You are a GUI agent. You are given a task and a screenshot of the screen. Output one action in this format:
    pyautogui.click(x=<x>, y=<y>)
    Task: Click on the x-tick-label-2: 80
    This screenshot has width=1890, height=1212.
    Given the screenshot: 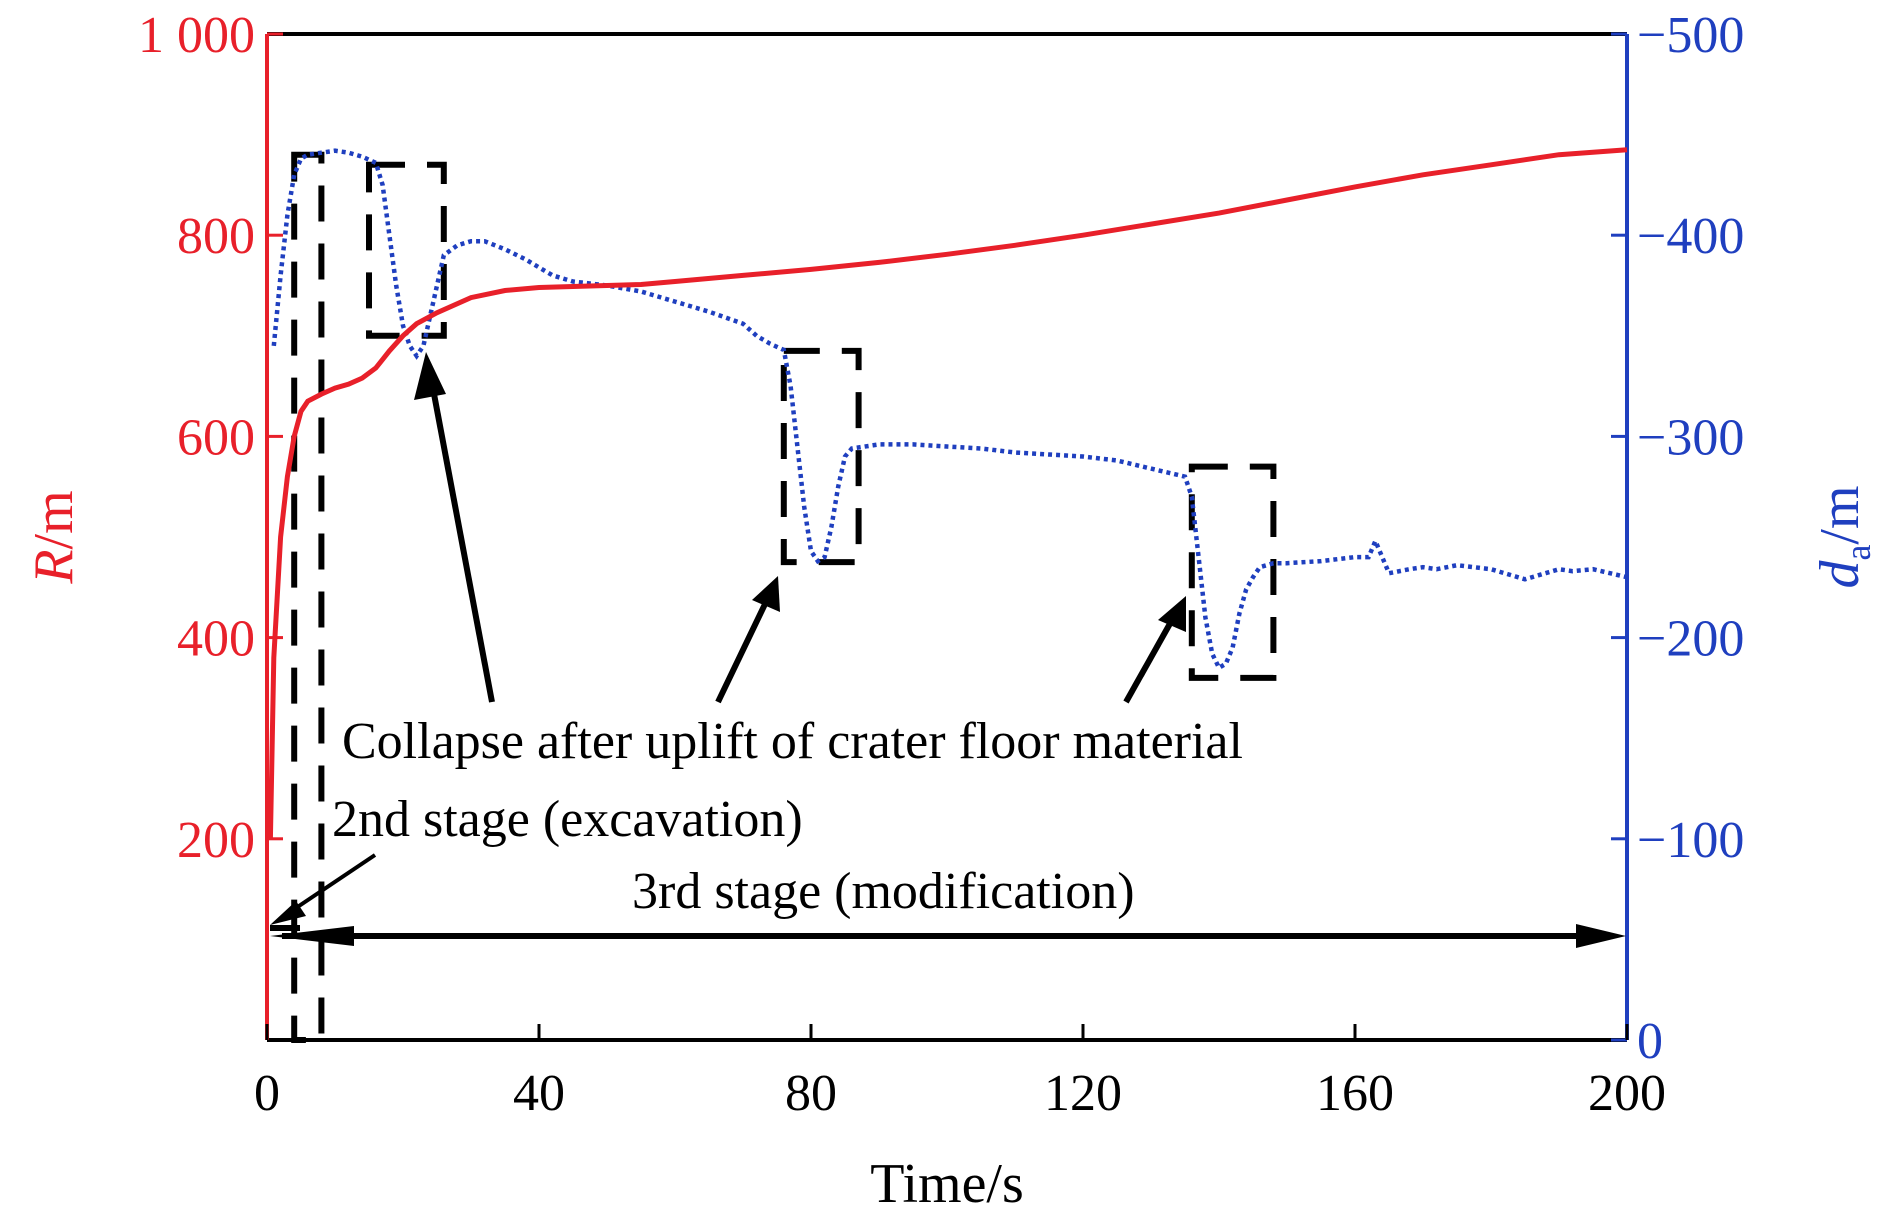 What is the action you would take?
    pyautogui.click(x=811, y=1093)
    